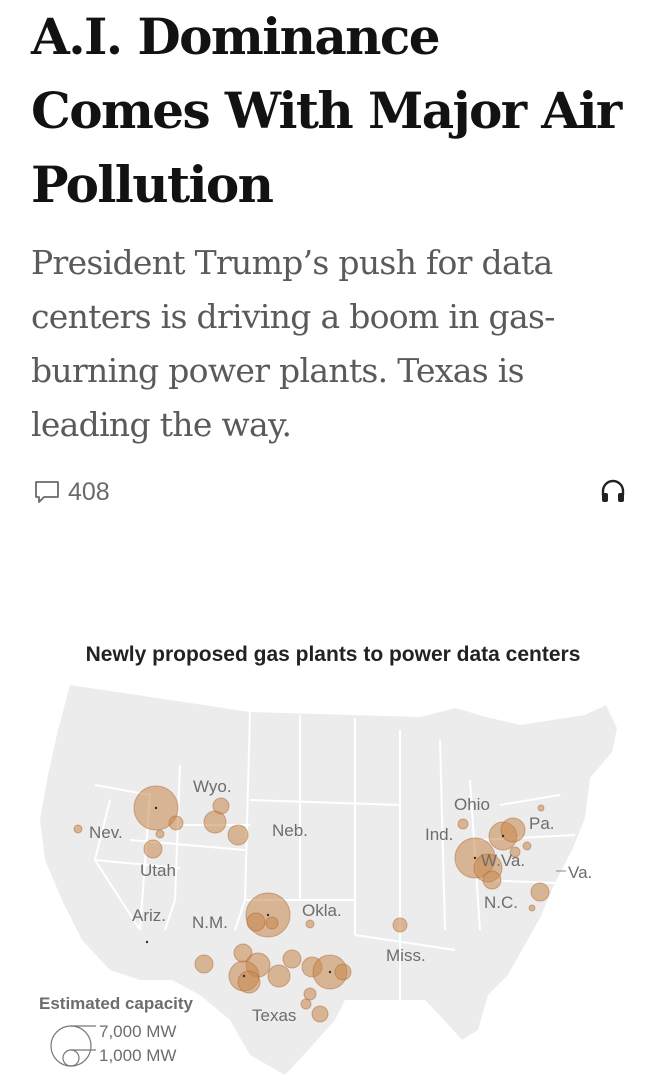 This screenshot has width=654, height=1080. I want to click on state-label-pa: Pa., so click(542, 823).